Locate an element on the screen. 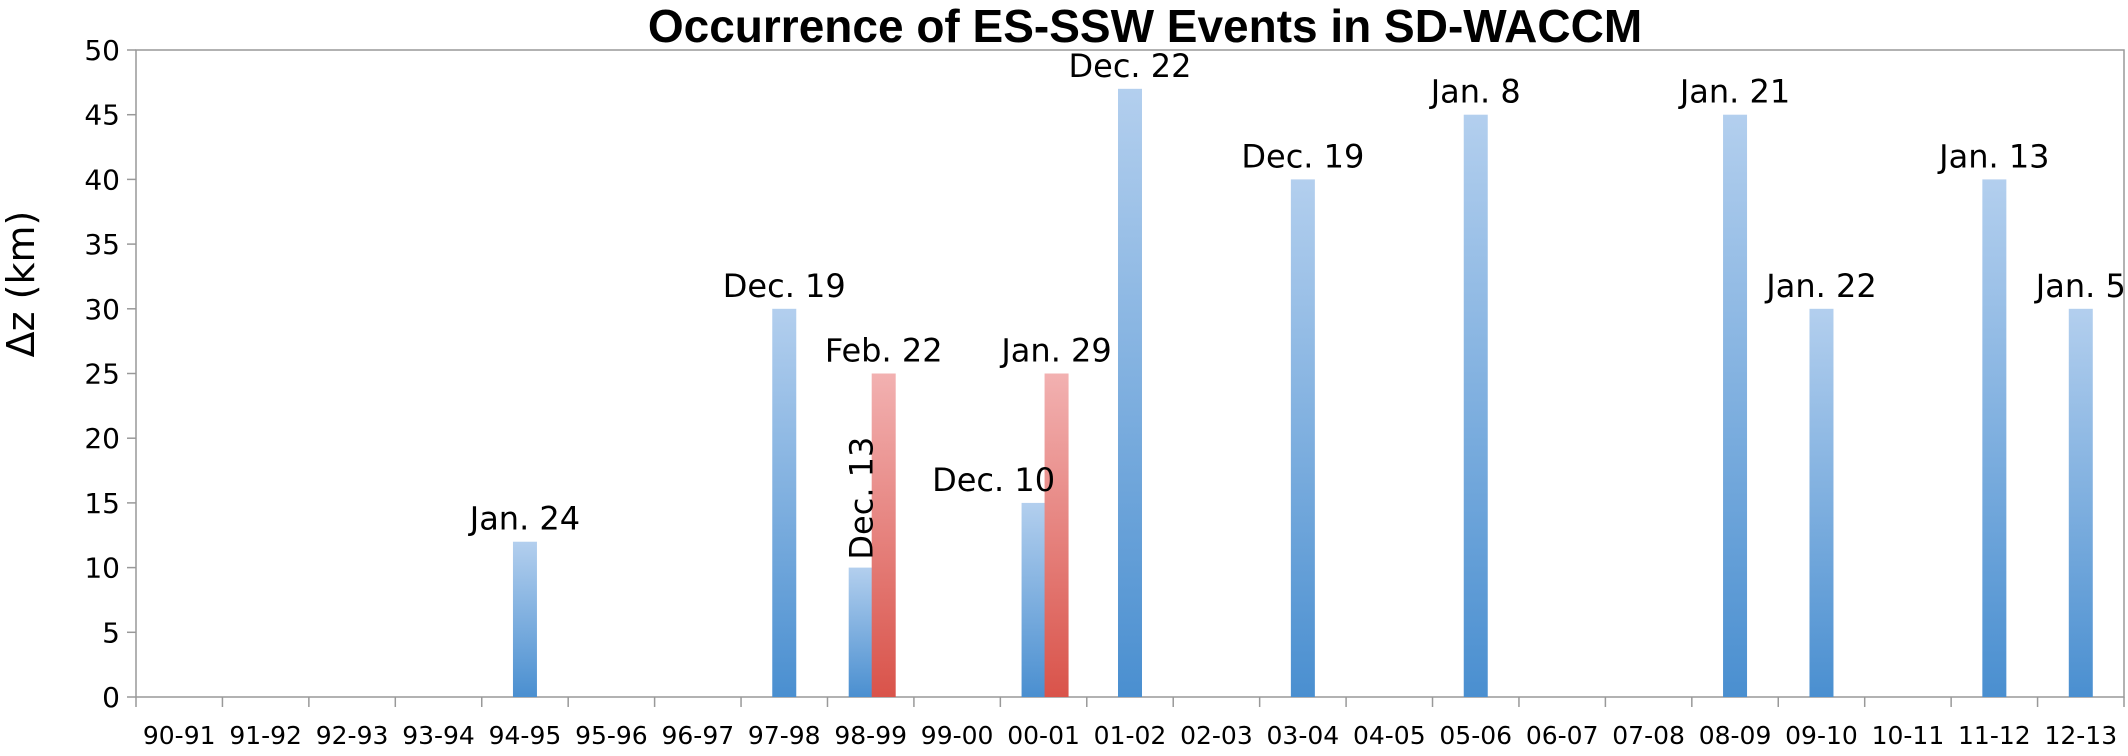  data-label: Jan. 8 is located at coordinates (1475, 92).